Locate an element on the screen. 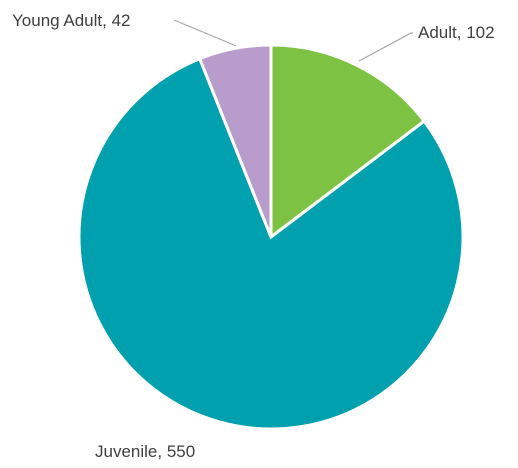 The image size is (518, 468). pie-slice-adult is located at coordinates (348, 142).